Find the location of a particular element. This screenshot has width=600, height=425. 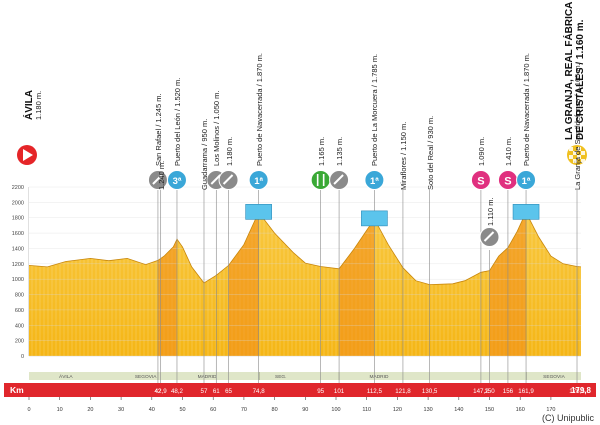

x-tick-label: 160 is located at coordinates (520, 410).